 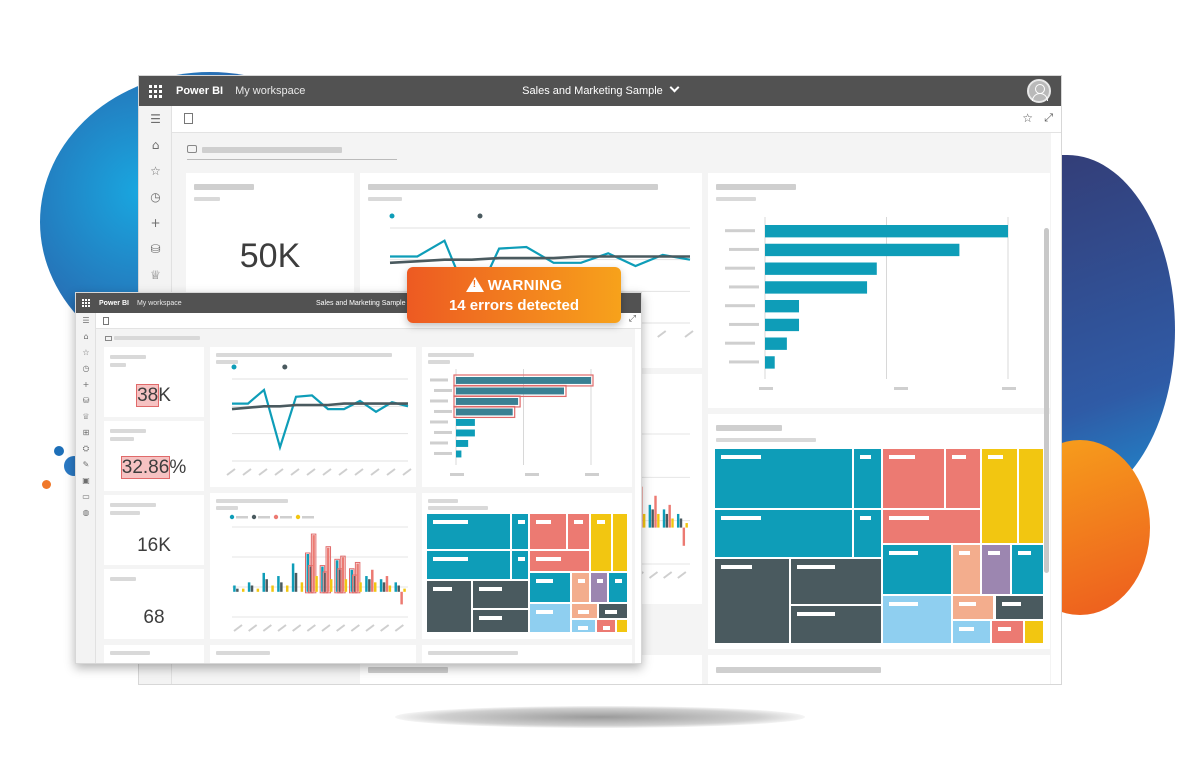 What do you see at coordinates (313, 417) in the screenshot?
I see `line-chart-tile` at bounding box center [313, 417].